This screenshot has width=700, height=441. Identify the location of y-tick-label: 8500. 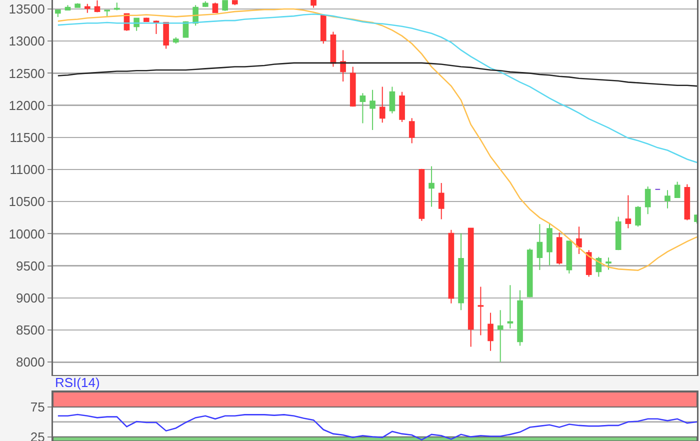
(30, 330).